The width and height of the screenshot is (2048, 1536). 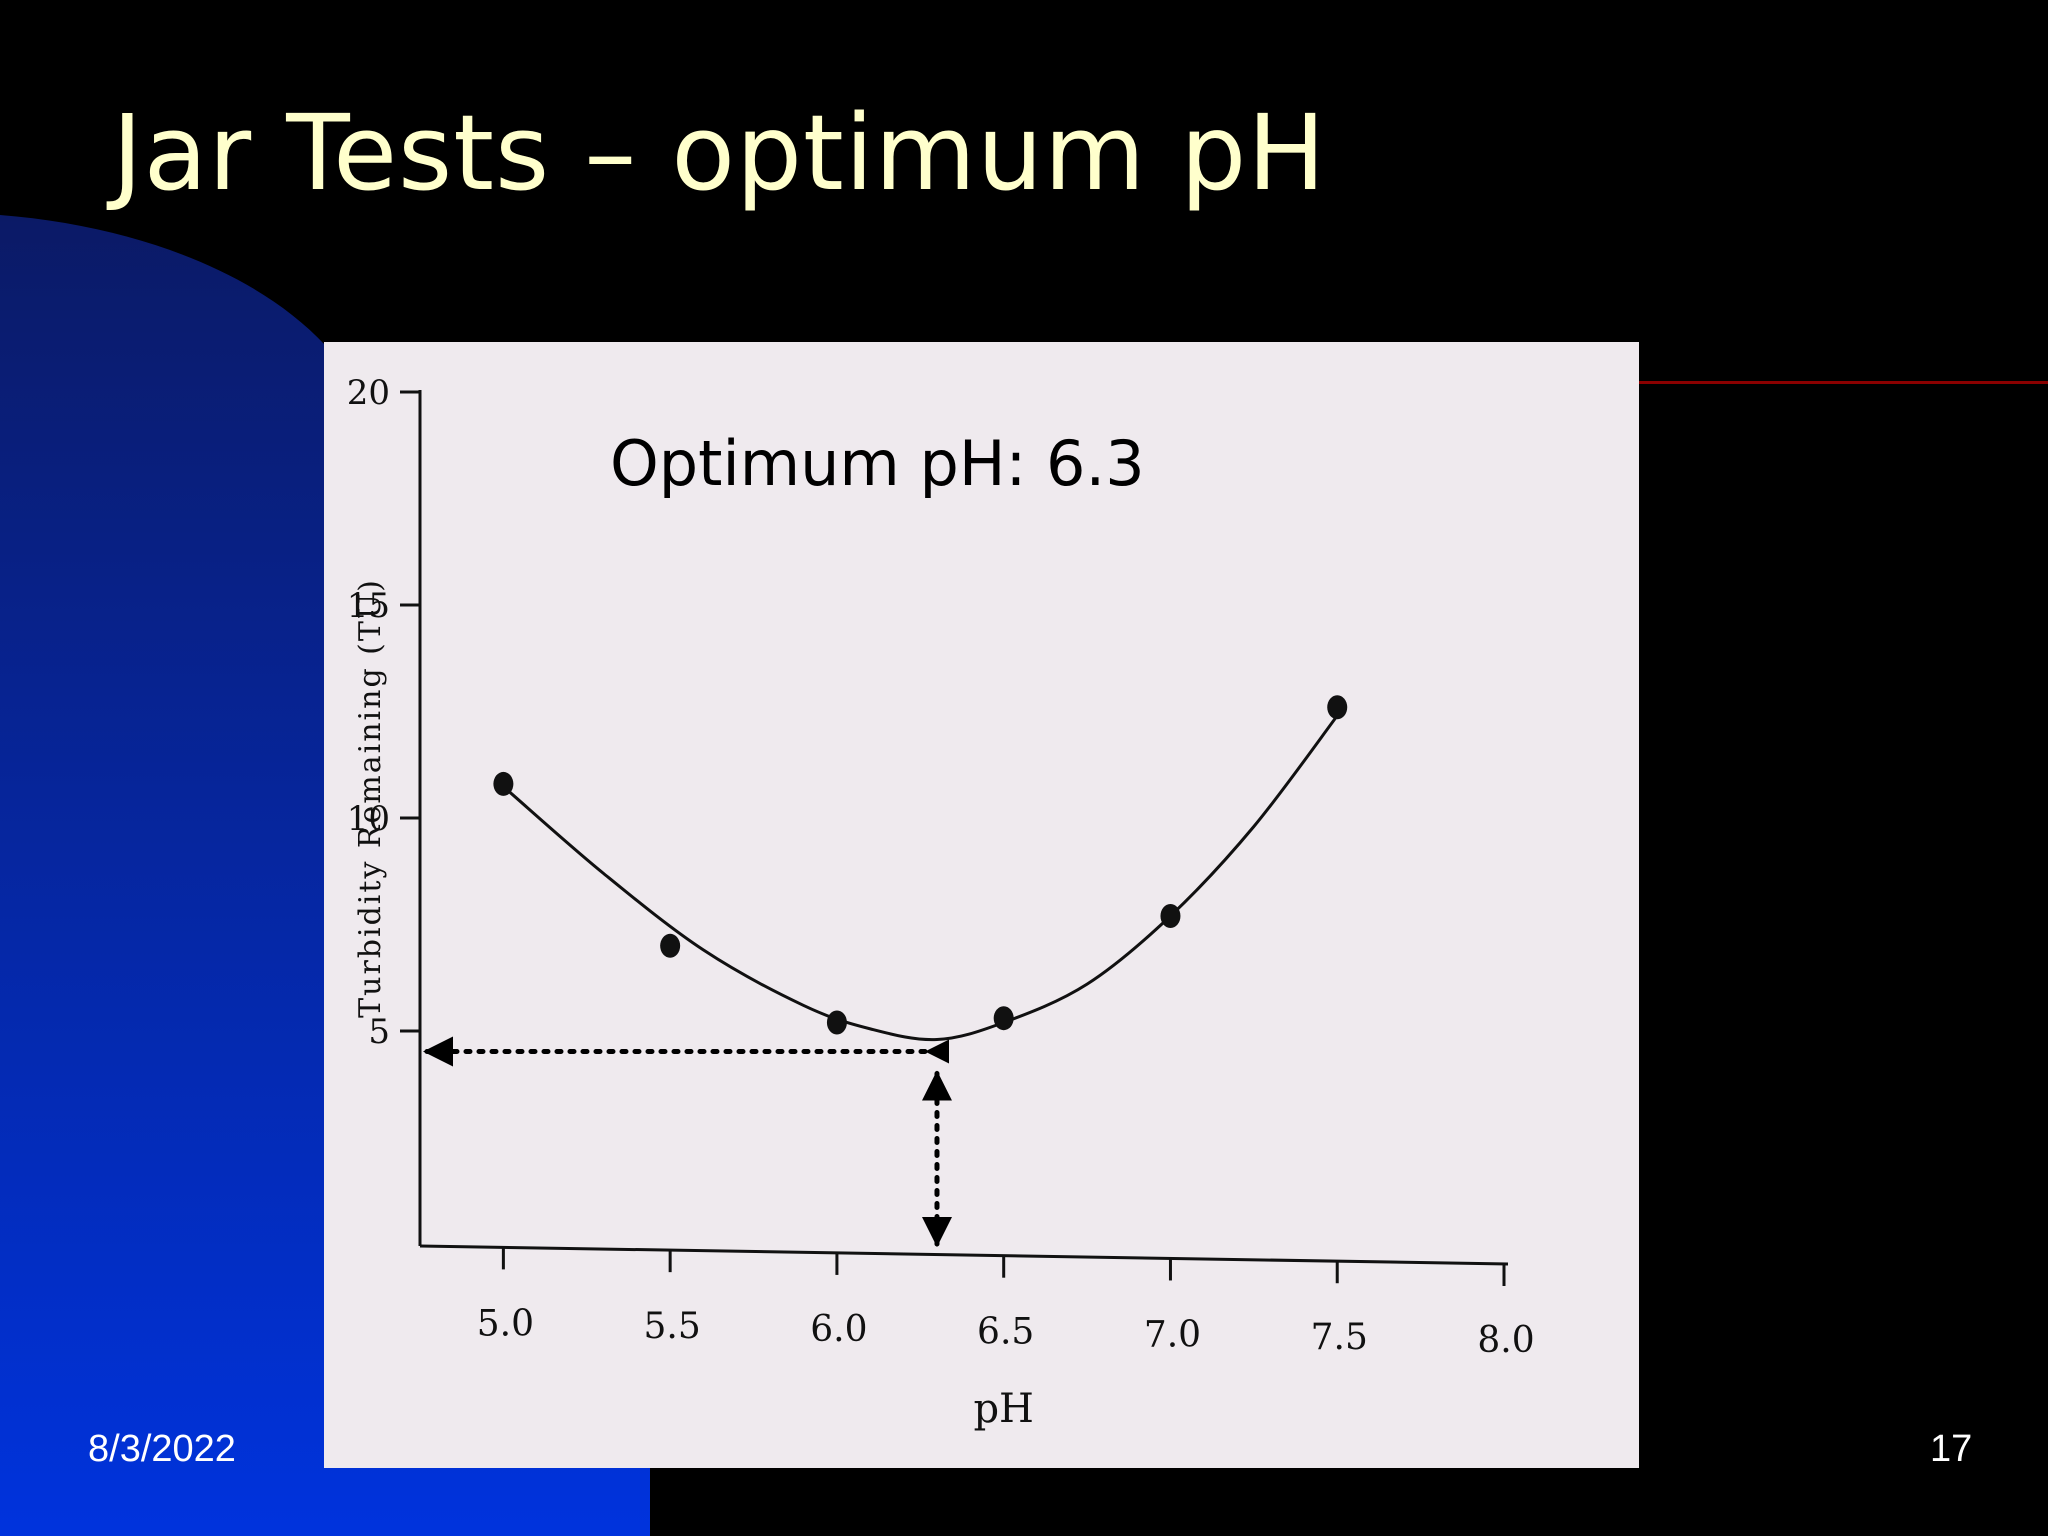 What do you see at coordinates (1003, 1409) in the screenshot?
I see `x-axis-title: pH` at bounding box center [1003, 1409].